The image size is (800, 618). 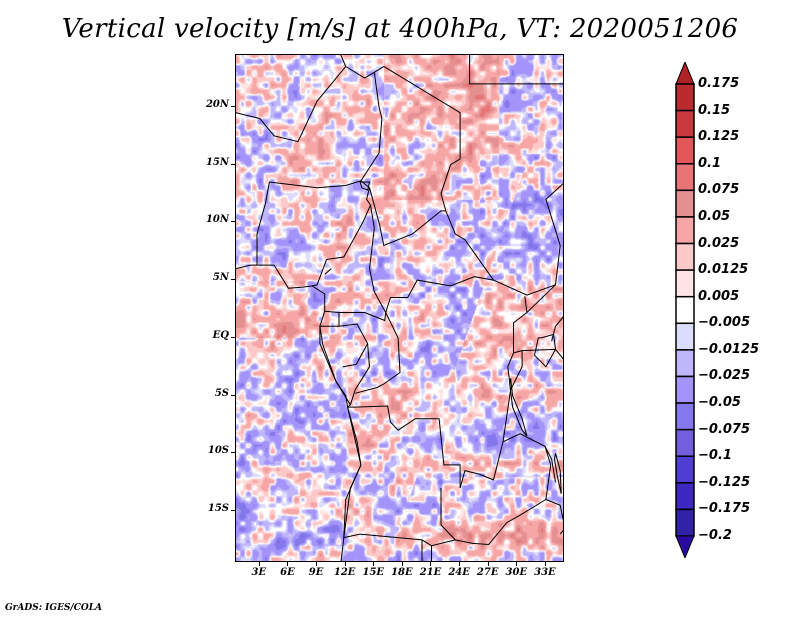 I want to click on y-tick-label: 15S, so click(x=218, y=509).